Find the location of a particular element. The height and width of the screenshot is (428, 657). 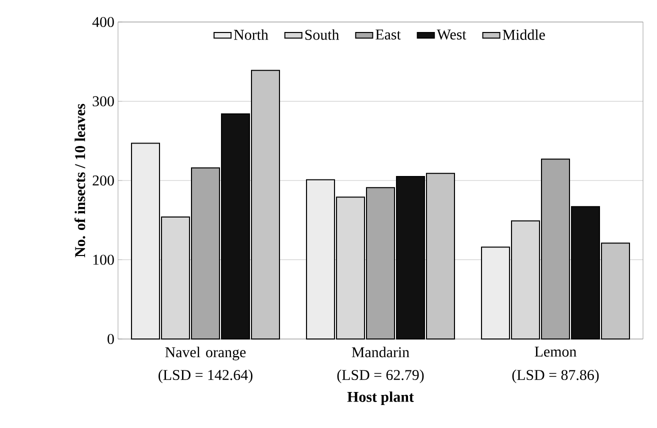

legend-label: North is located at coordinates (251, 34).